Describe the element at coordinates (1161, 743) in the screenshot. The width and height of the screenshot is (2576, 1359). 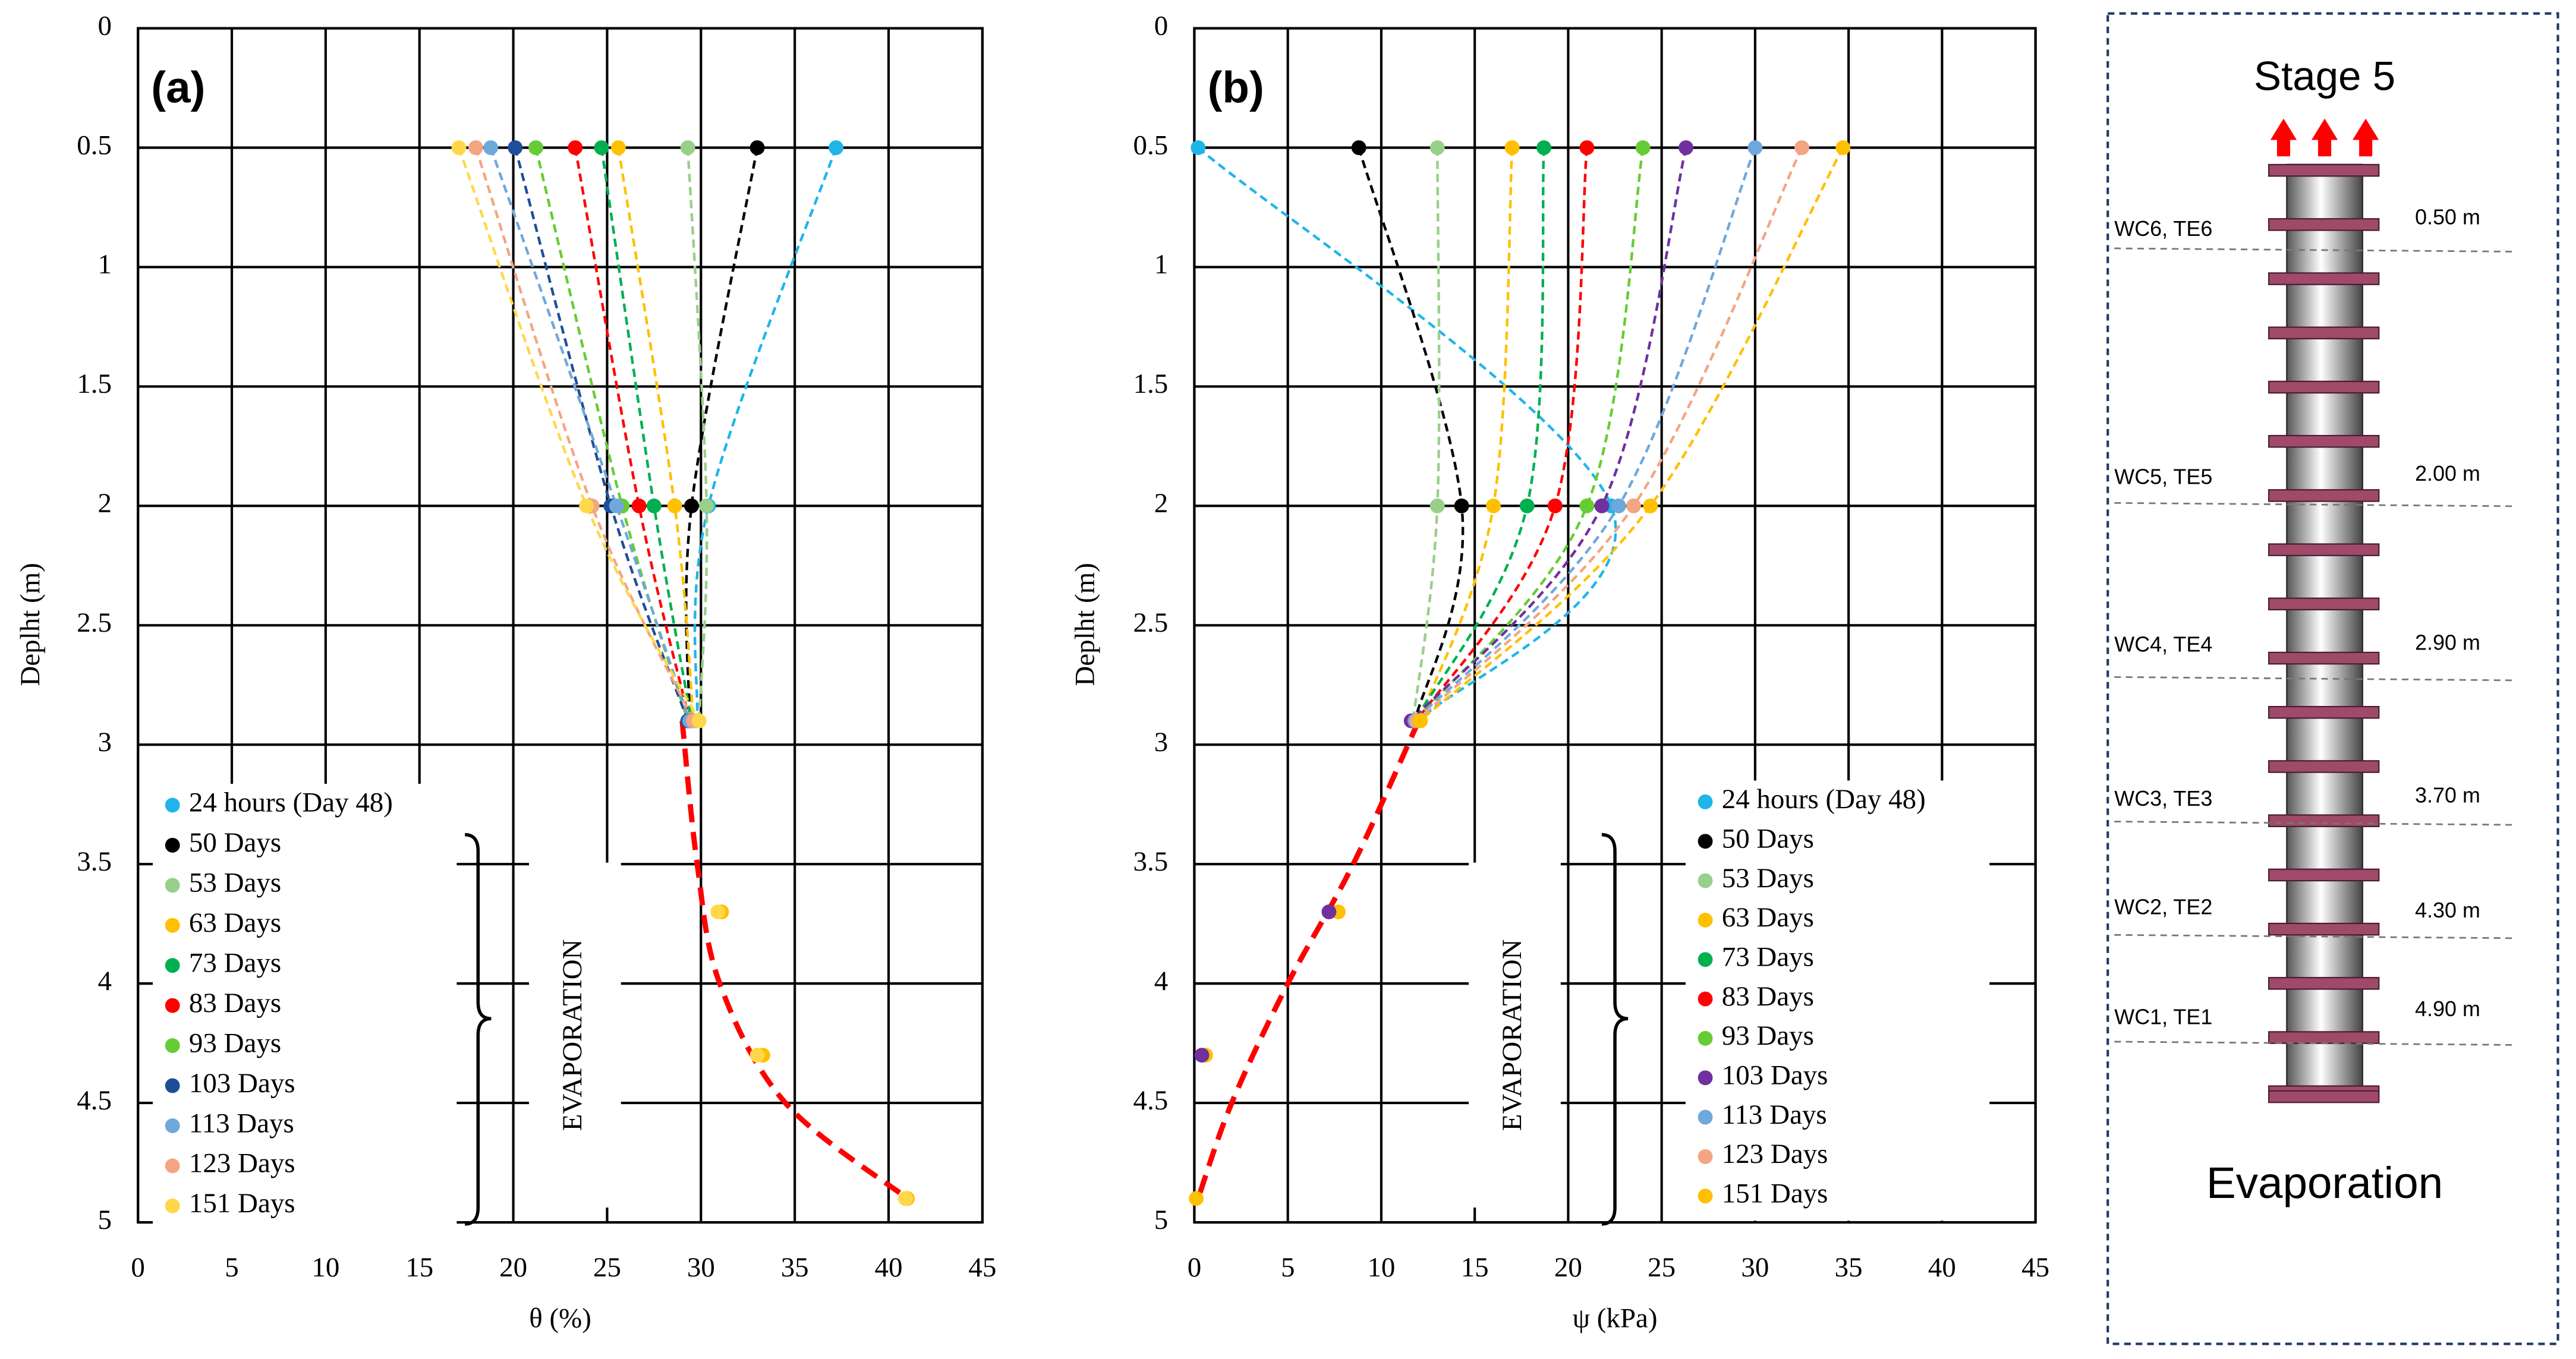
I see `y-tick-label: 3` at that location.